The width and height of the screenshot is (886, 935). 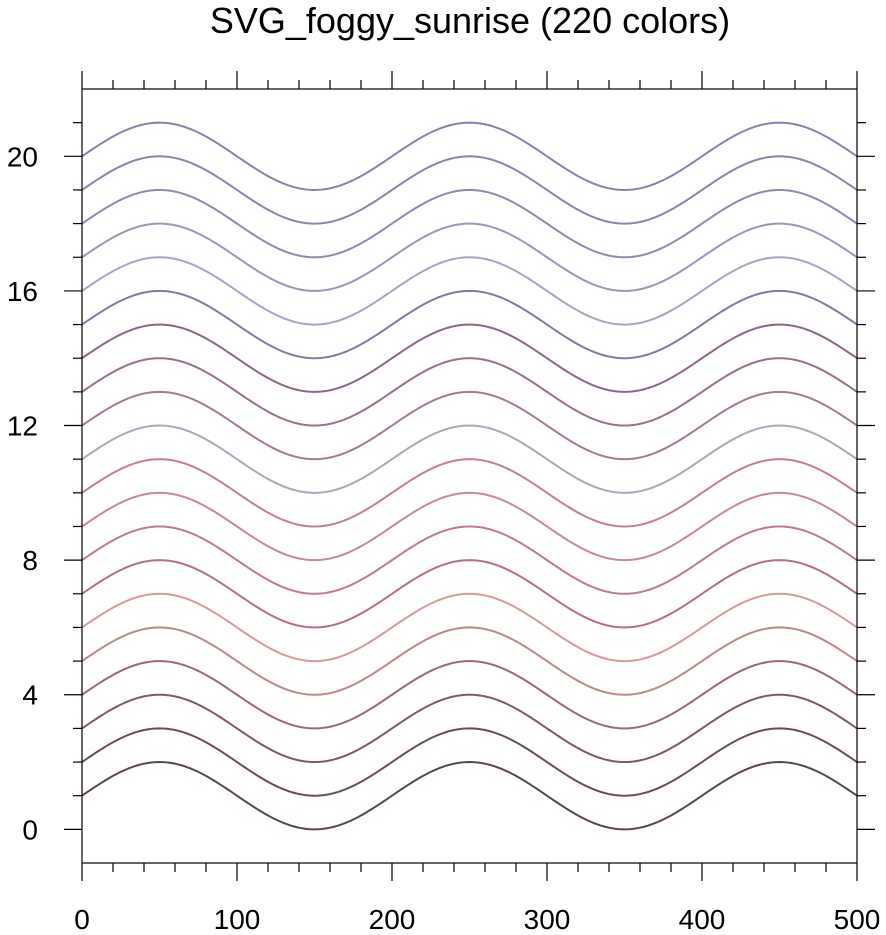 I want to click on x-tick-label: 400, so click(x=702, y=919).